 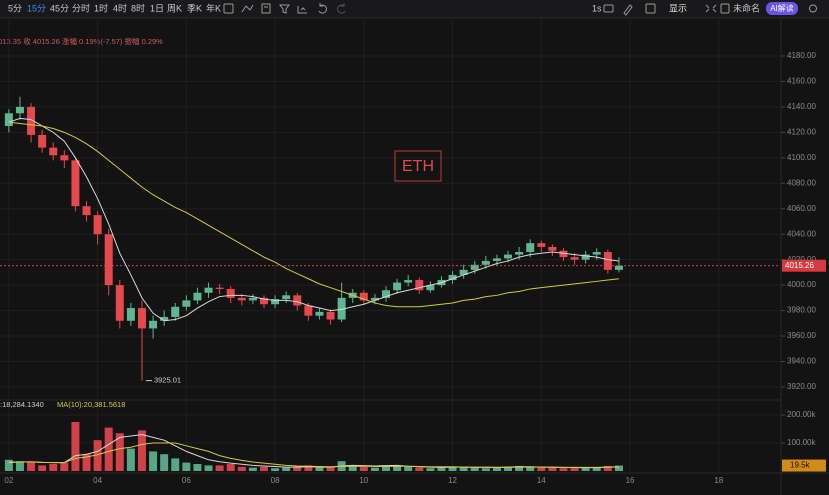 What do you see at coordinates (800, 465) in the screenshot?
I see `last-volume-label: 19.5k` at bounding box center [800, 465].